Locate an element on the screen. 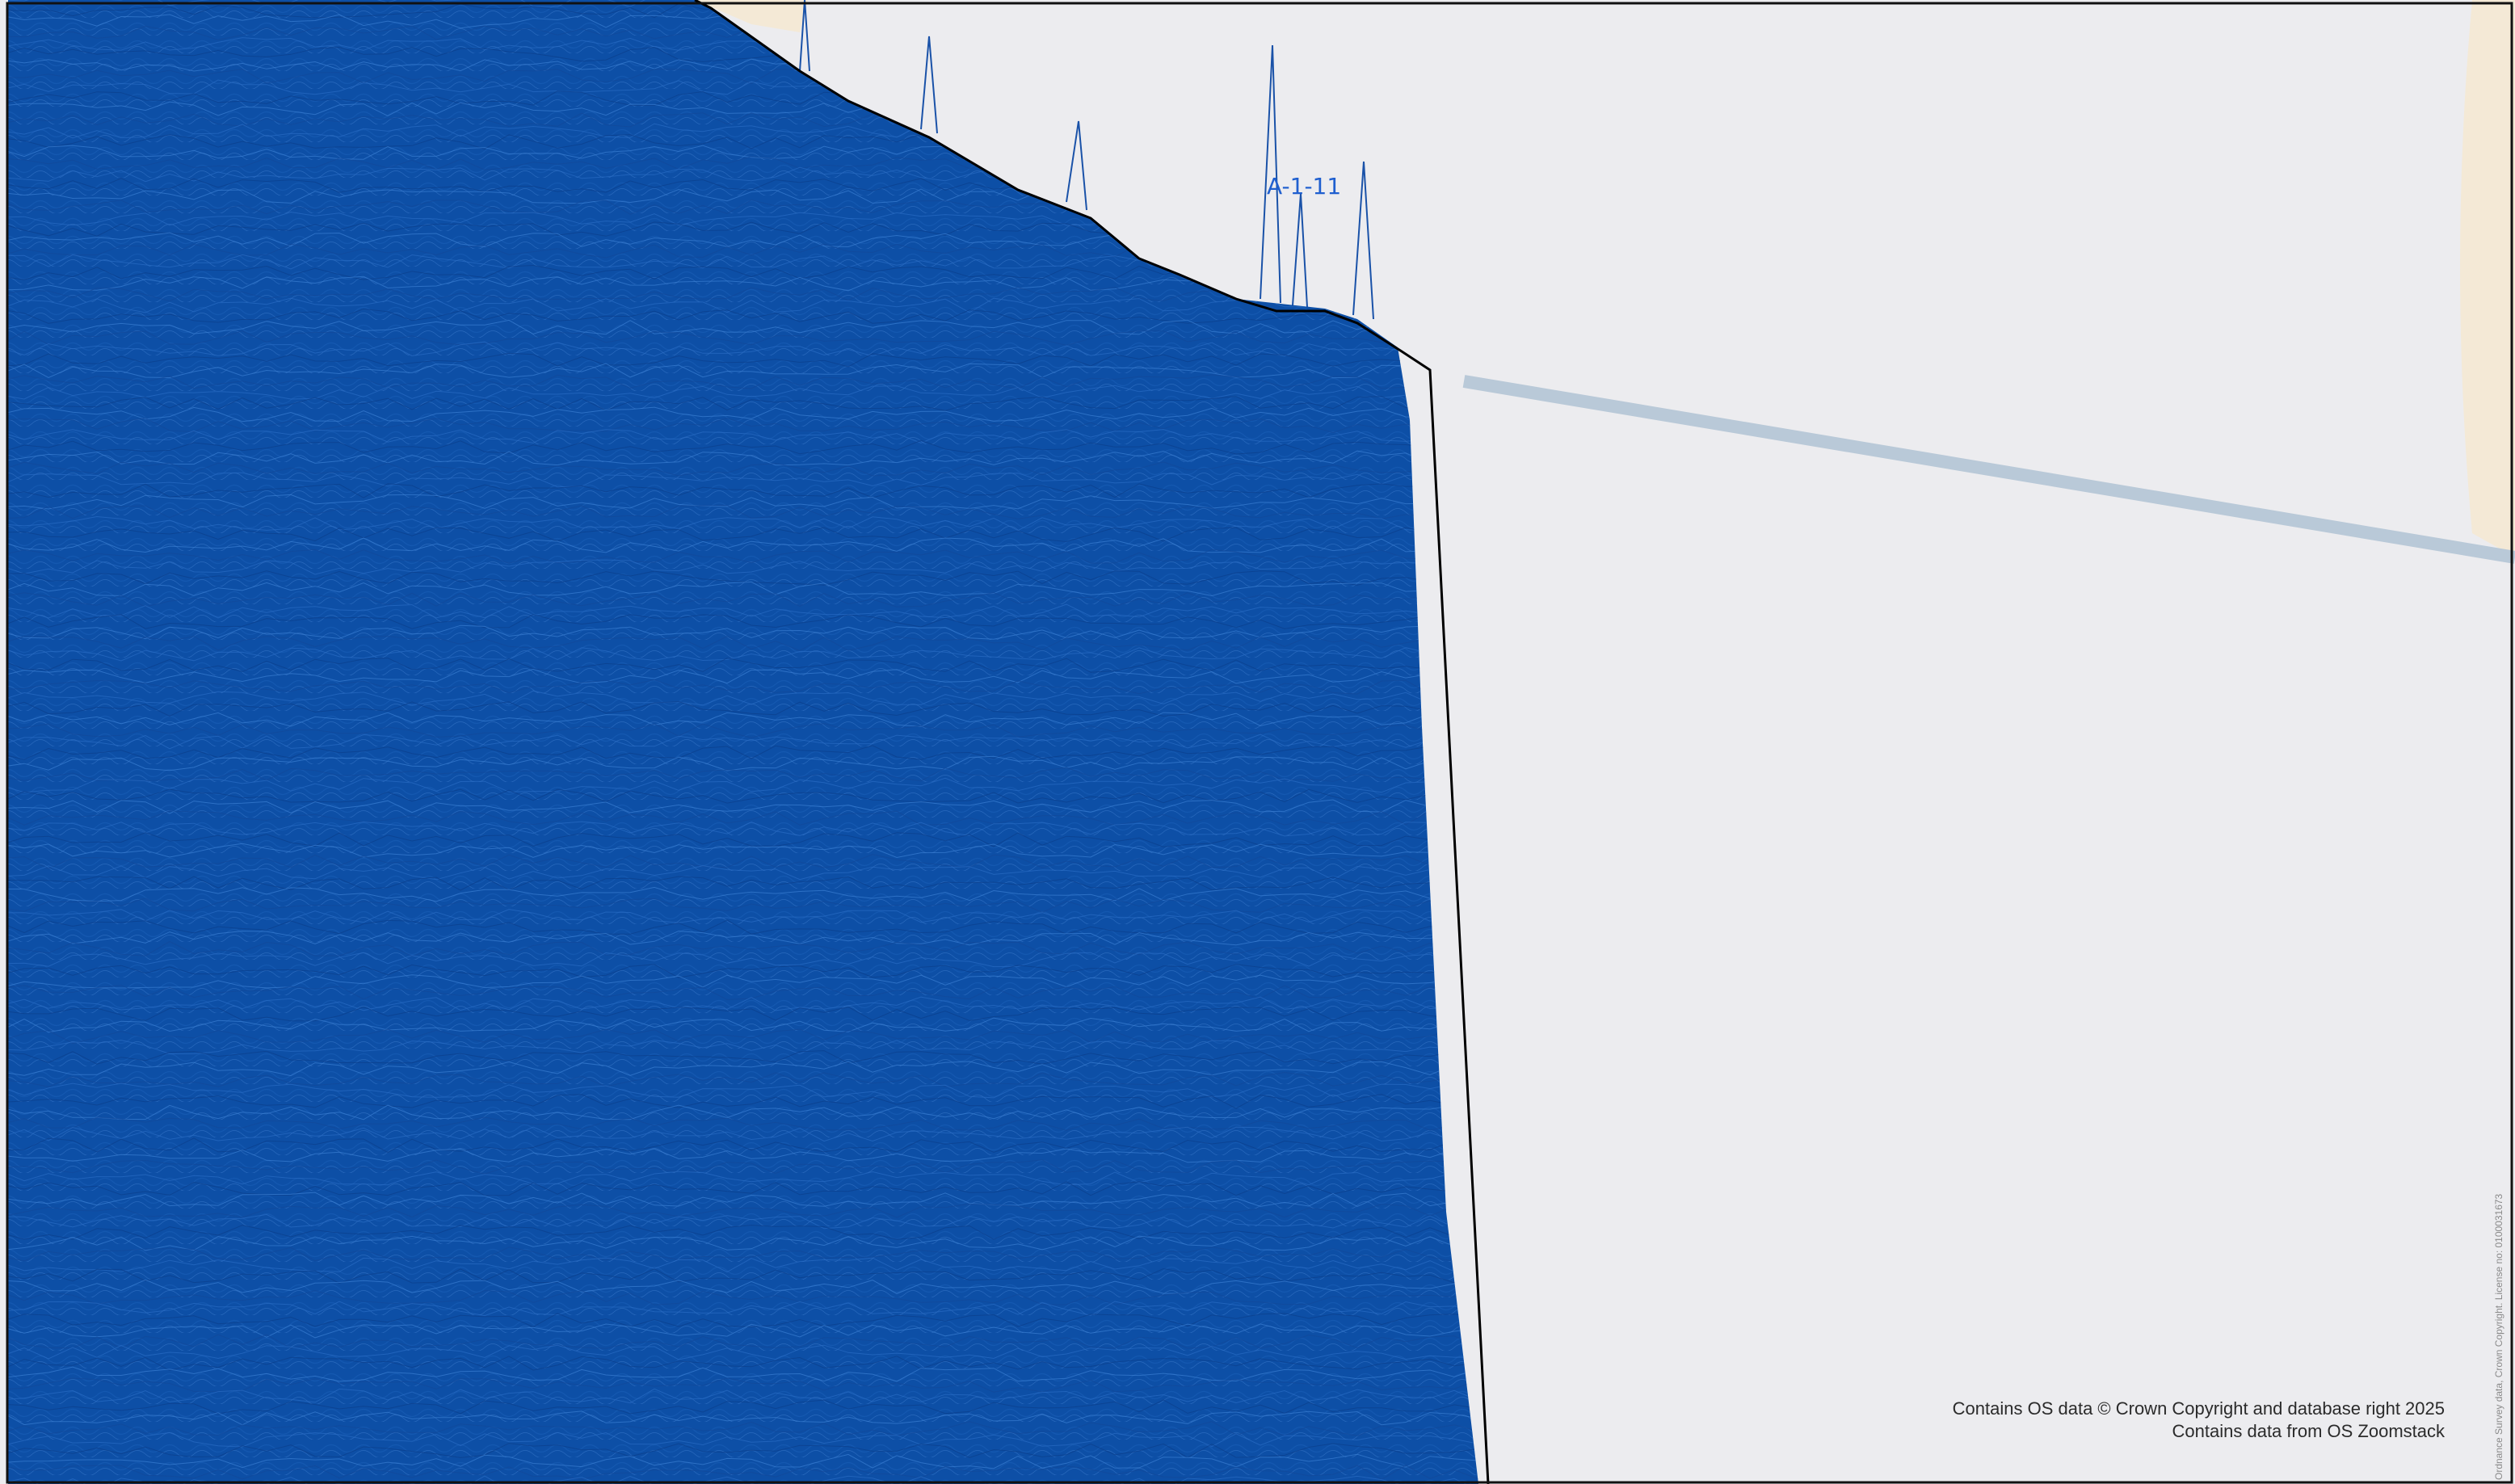  road-segment is located at coordinates (1989, 469).